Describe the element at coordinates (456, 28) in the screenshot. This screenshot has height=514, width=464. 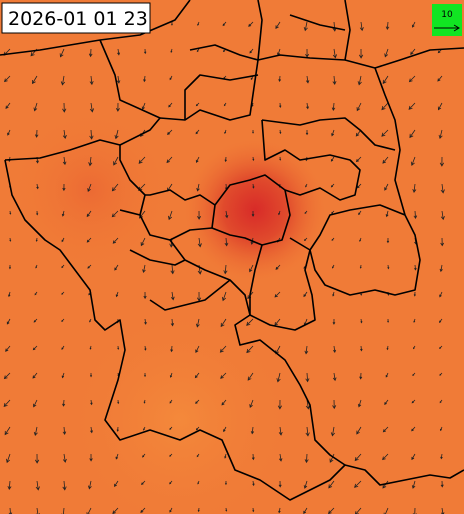
I see `legend-arrow-head` at that location.